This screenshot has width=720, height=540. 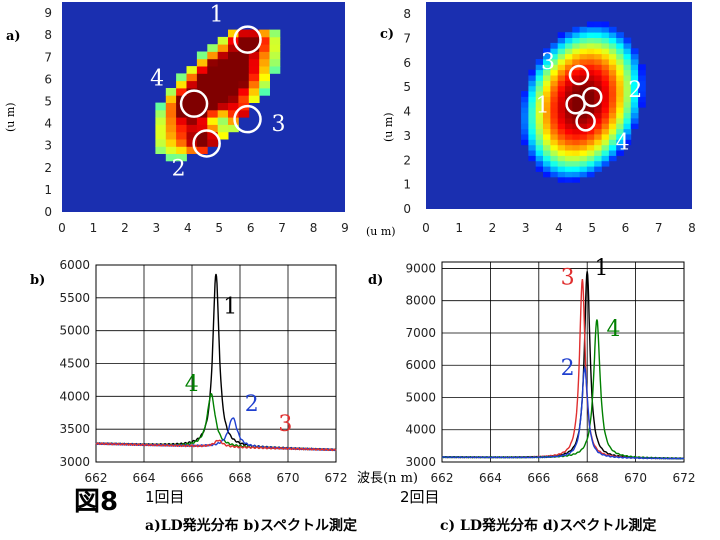 I want to click on series-label-3: 3, so click(x=285, y=424).